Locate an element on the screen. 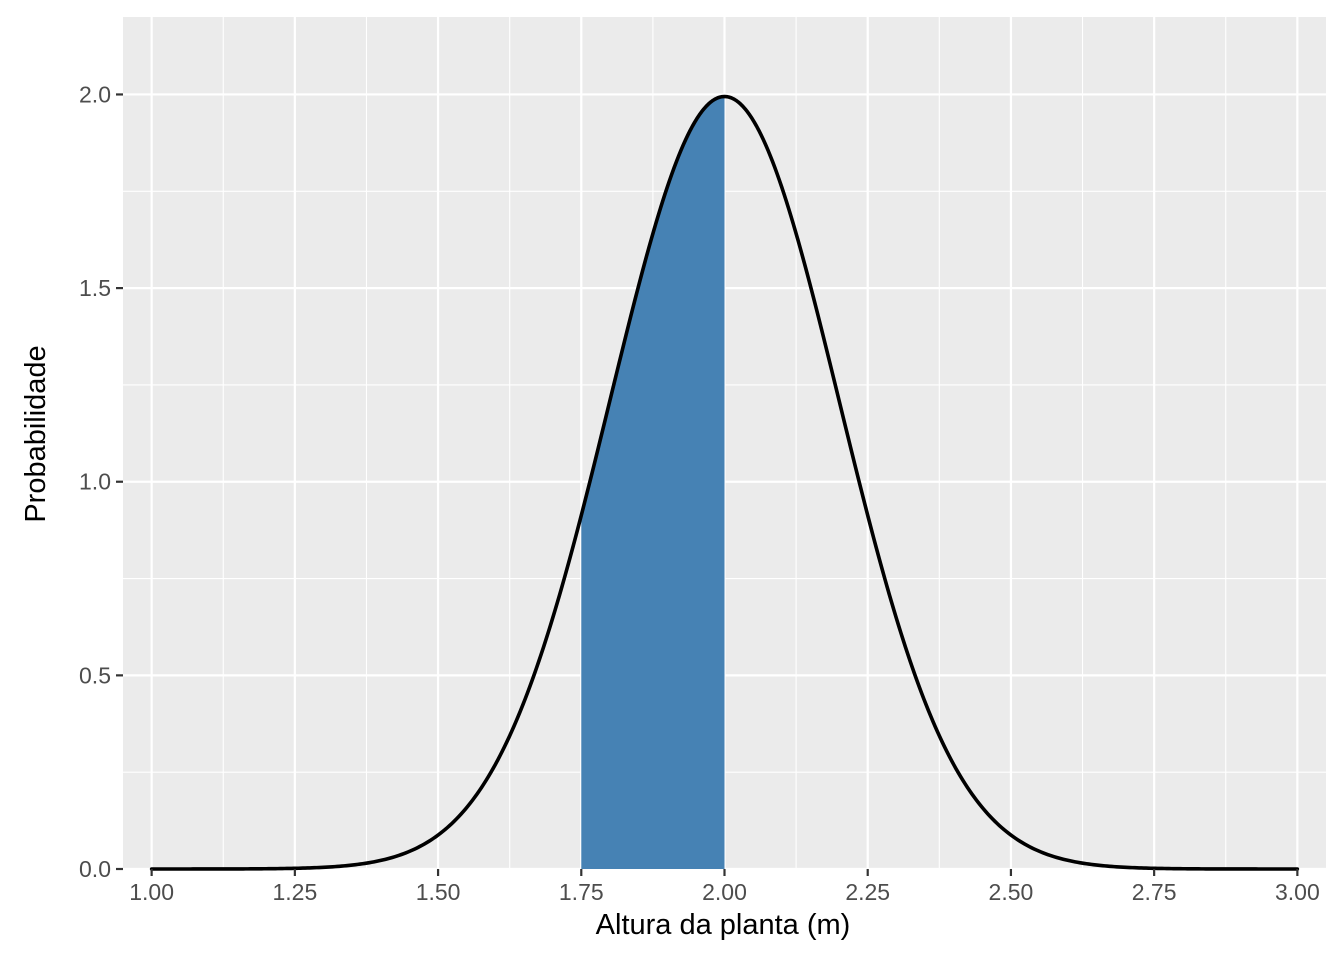 The height and width of the screenshot is (960, 1344). x-tick-label: 1.75 is located at coordinates (581, 892).